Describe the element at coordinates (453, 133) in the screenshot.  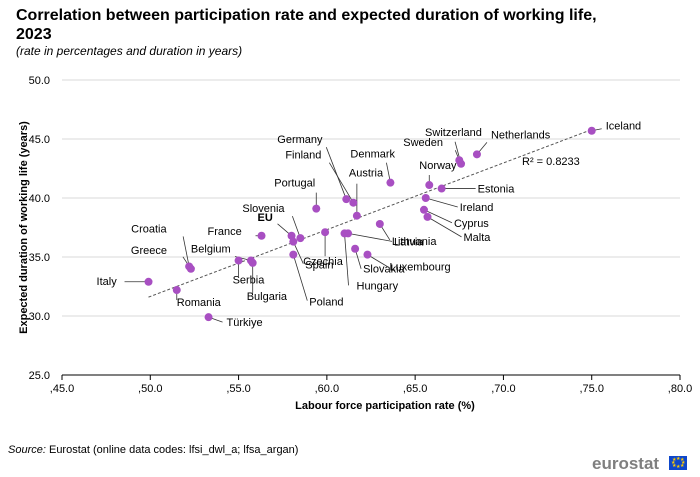
I see `point-label: Switzerland` at that location.